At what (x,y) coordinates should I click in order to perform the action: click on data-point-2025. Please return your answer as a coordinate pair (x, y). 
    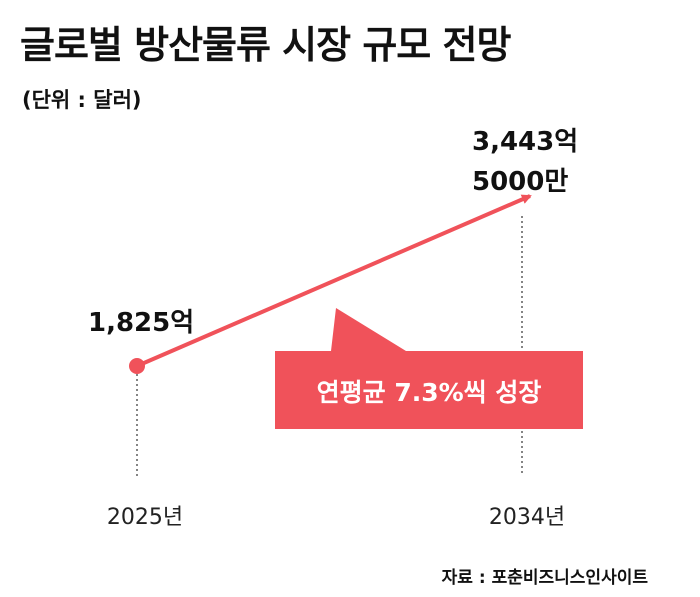
    Looking at the image, I should click on (137, 366).